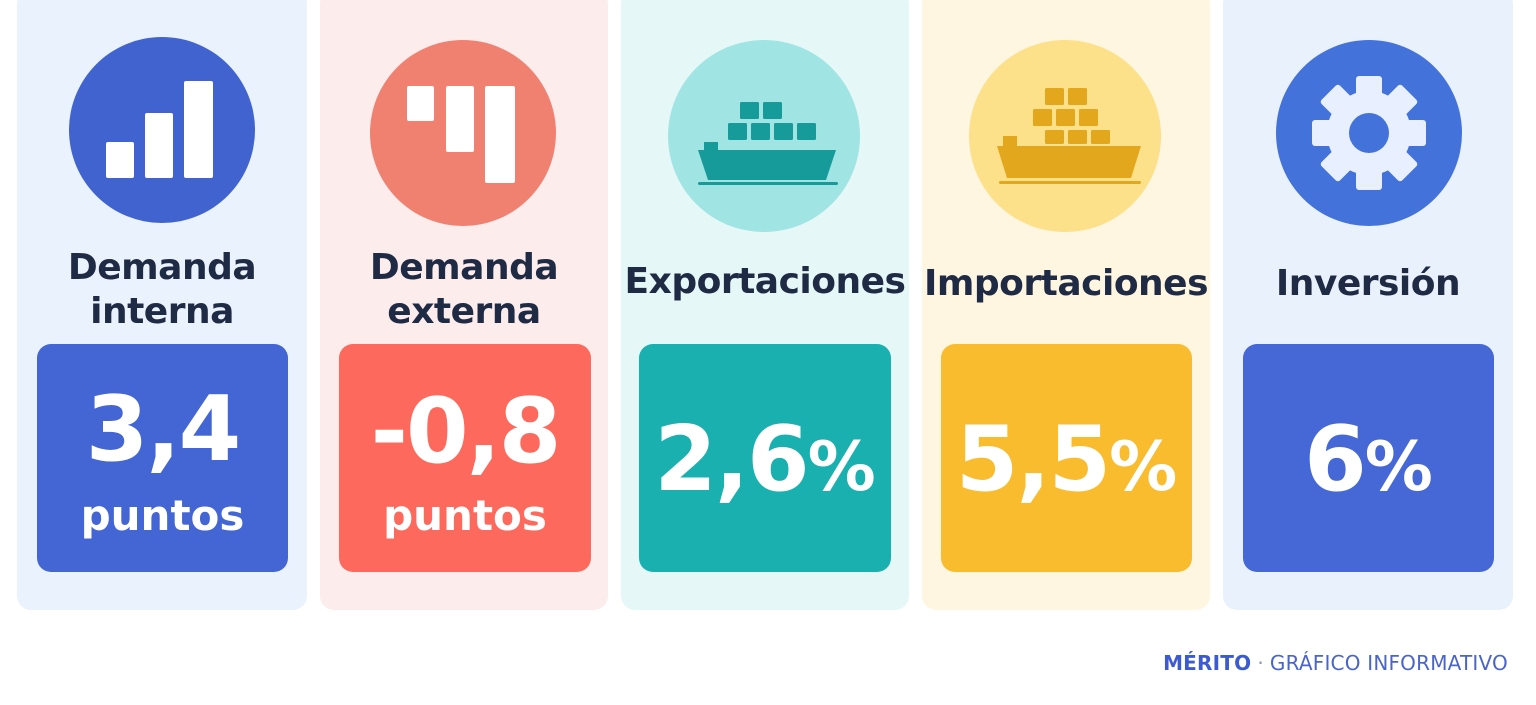 This screenshot has width=1536, height=705. I want to click on value-number: 3,4, so click(163, 429).